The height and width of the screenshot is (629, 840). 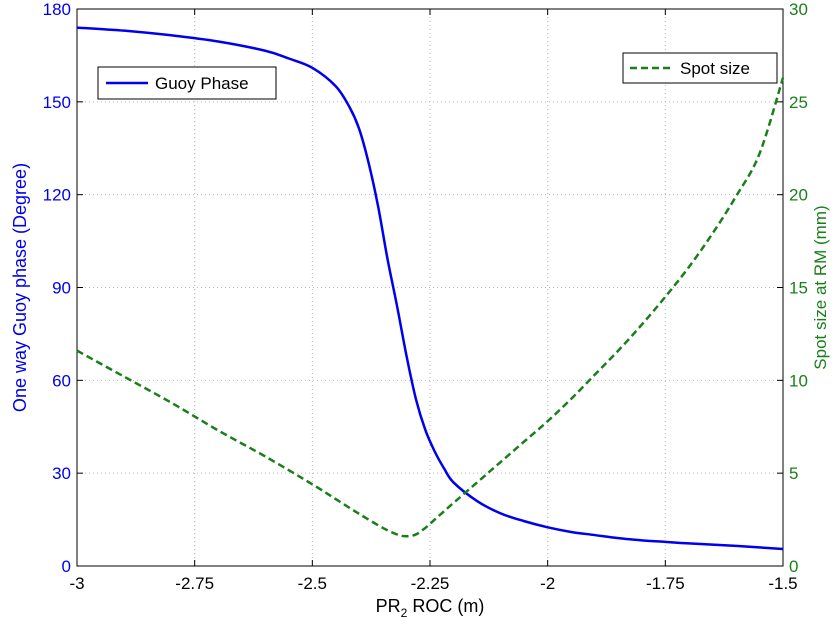 What do you see at coordinates (665, 583) in the screenshot?
I see `x-tick-label: -1.75` at bounding box center [665, 583].